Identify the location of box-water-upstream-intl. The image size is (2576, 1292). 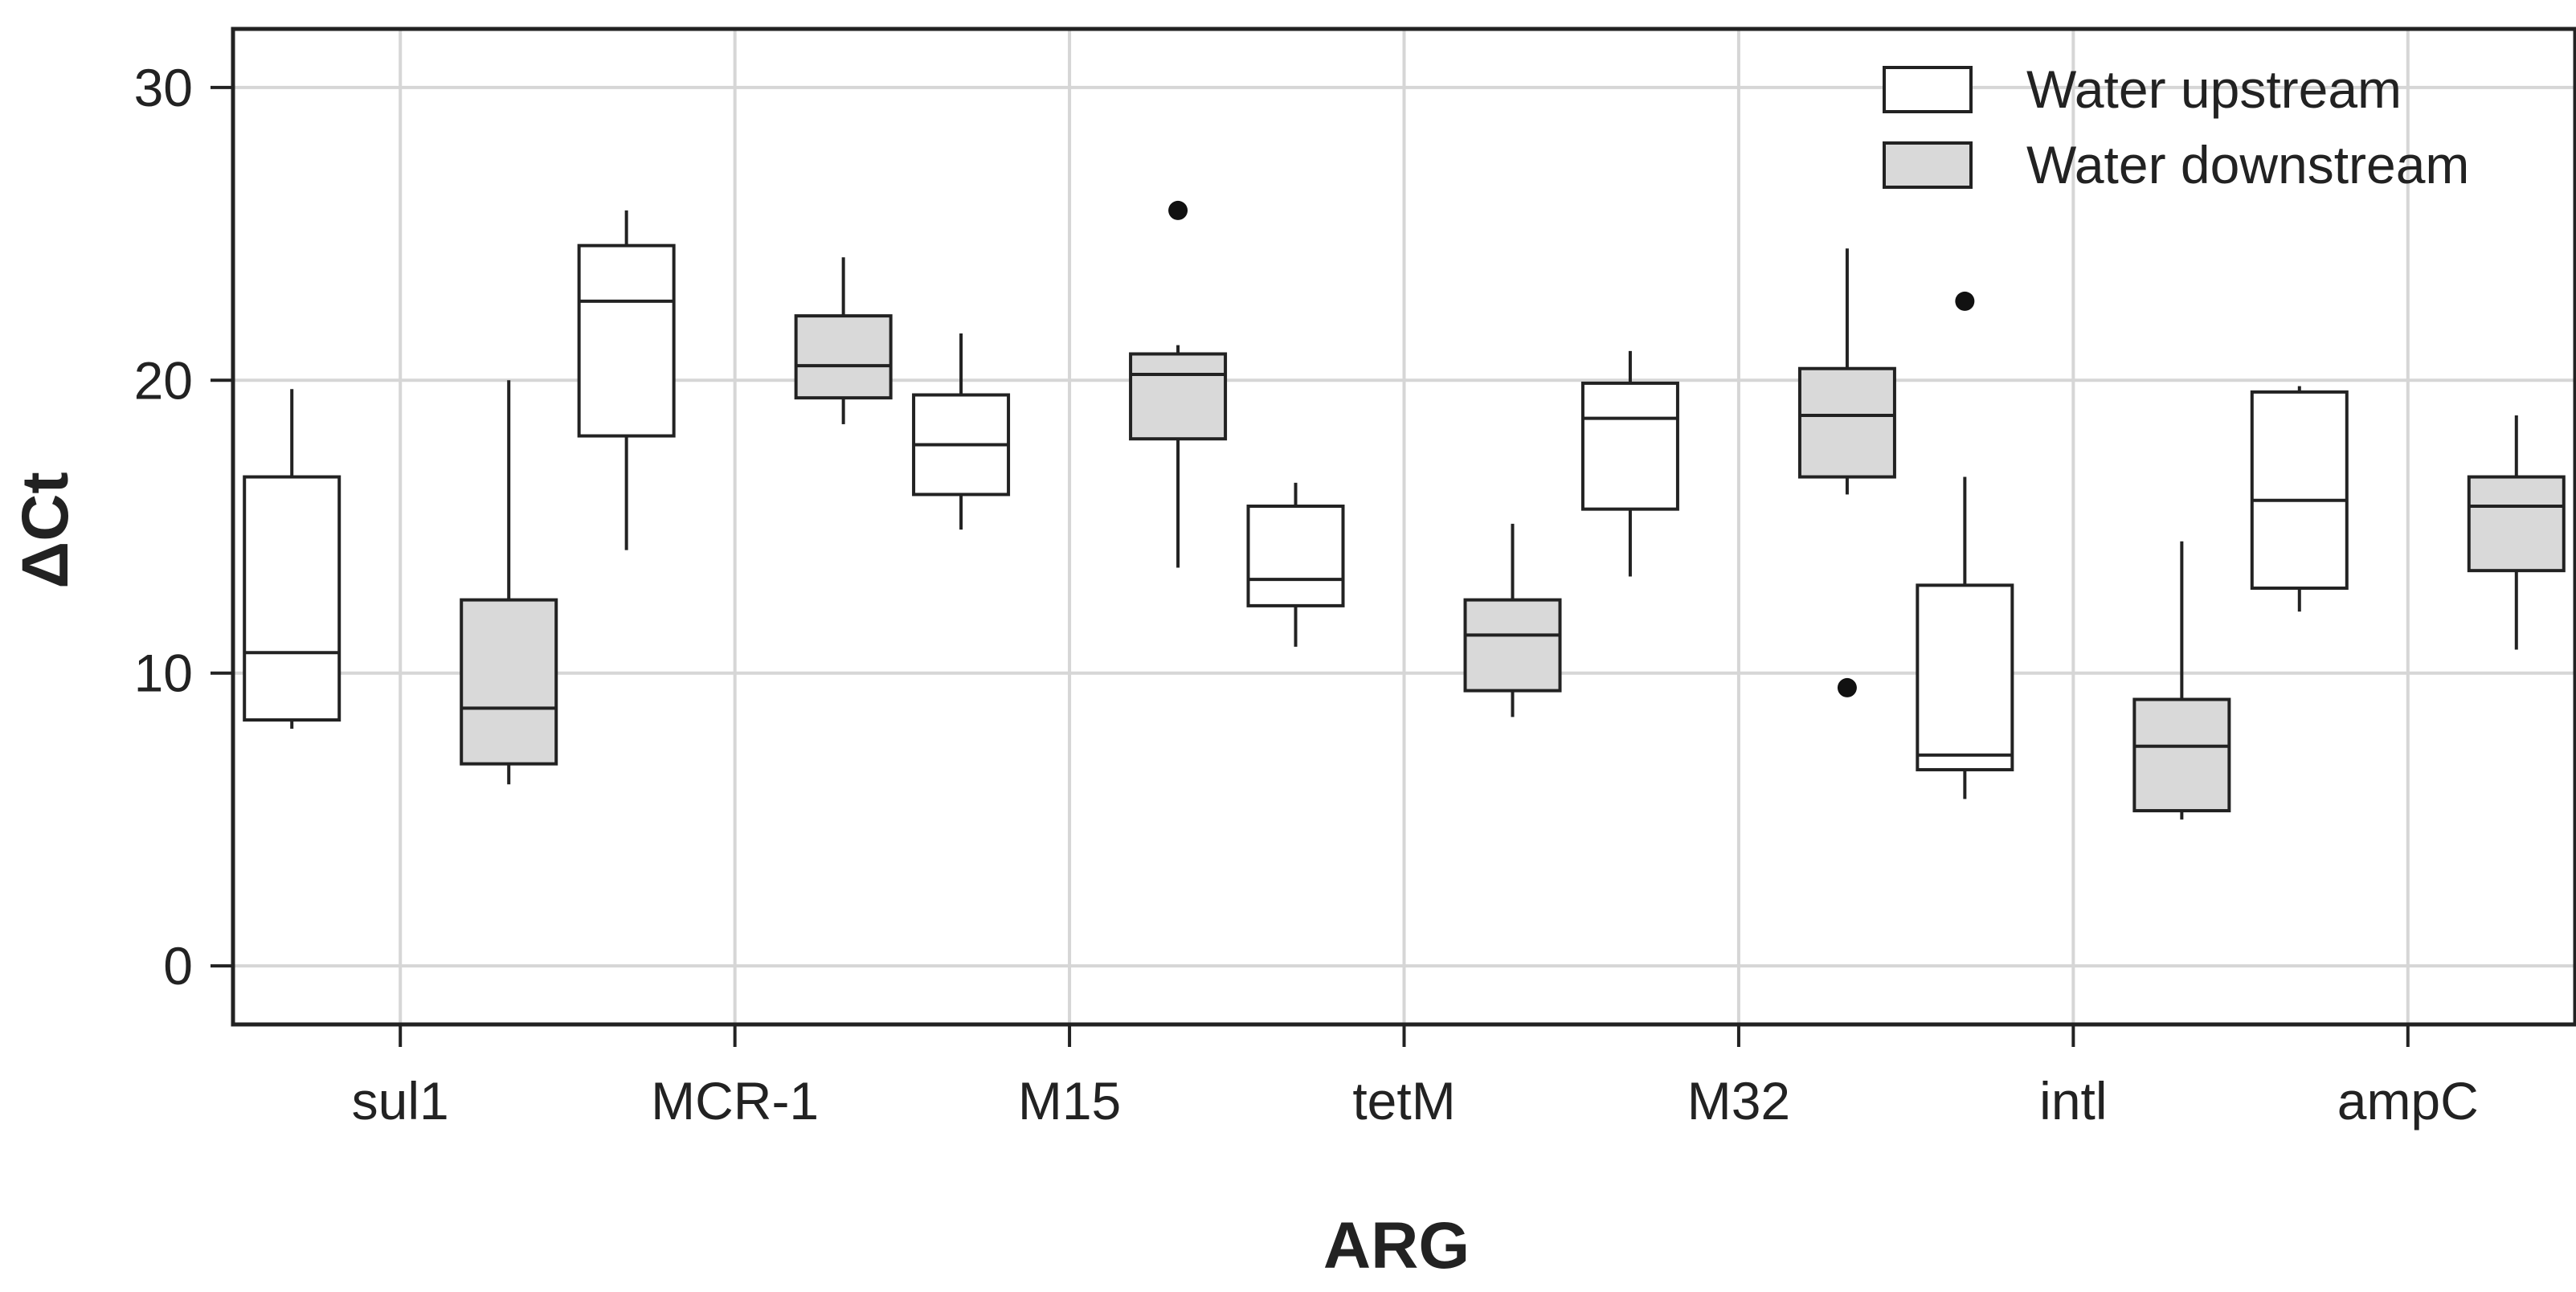
(1965, 545).